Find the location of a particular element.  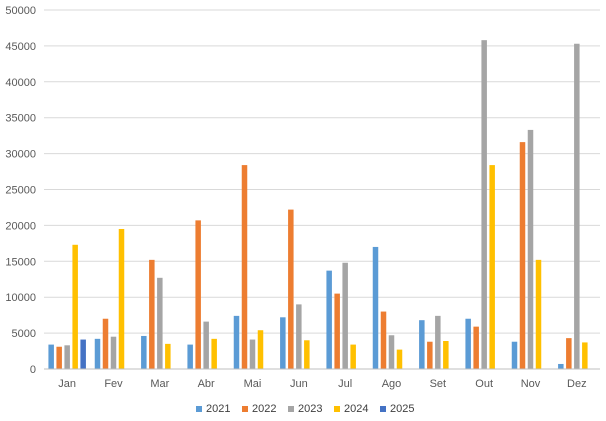

bar-2023-Out is located at coordinates (484, 204).